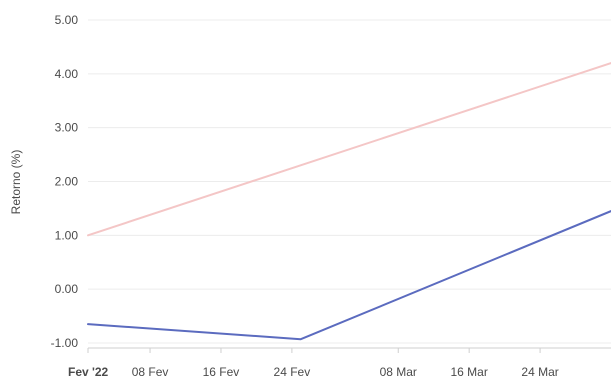 This screenshot has width=611, height=387. What do you see at coordinates (221, 372) in the screenshot?
I see `x-tick-label: 16 Fev` at bounding box center [221, 372].